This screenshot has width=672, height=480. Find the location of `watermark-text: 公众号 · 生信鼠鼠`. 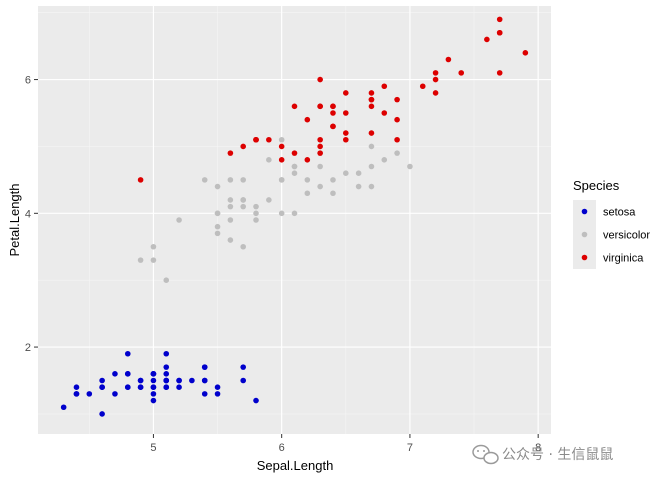

watermark-text: 公众号 · 生信鼠鼠 is located at coordinates (557, 455).